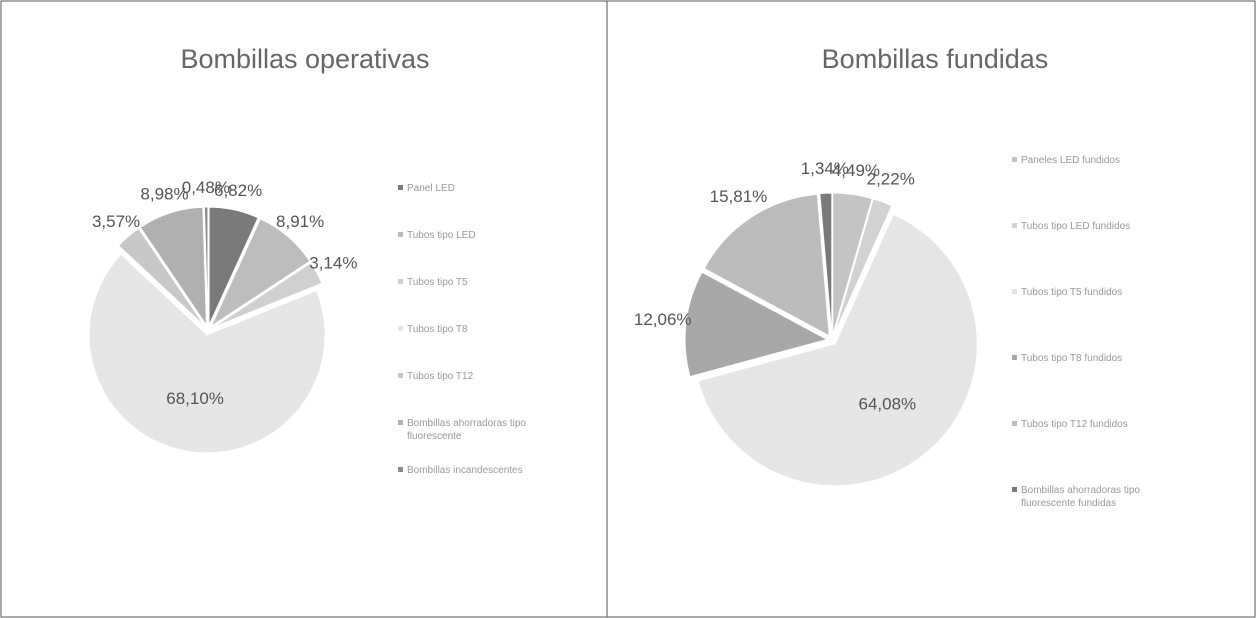 This screenshot has height=618, width=1257. I want to click on data-label: 68,10%, so click(195, 398).